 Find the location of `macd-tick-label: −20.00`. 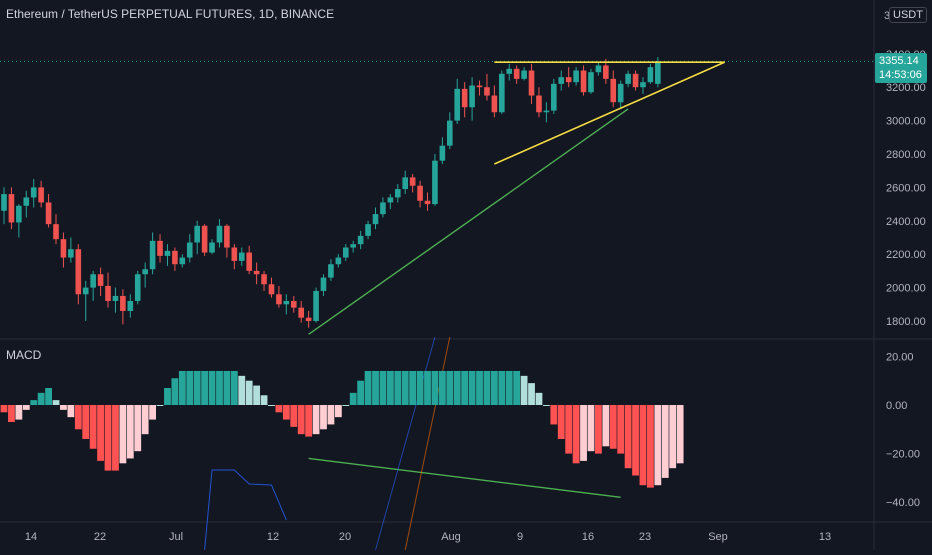

macd-tick-label: −20.00 is located at coordinates (903, 455).